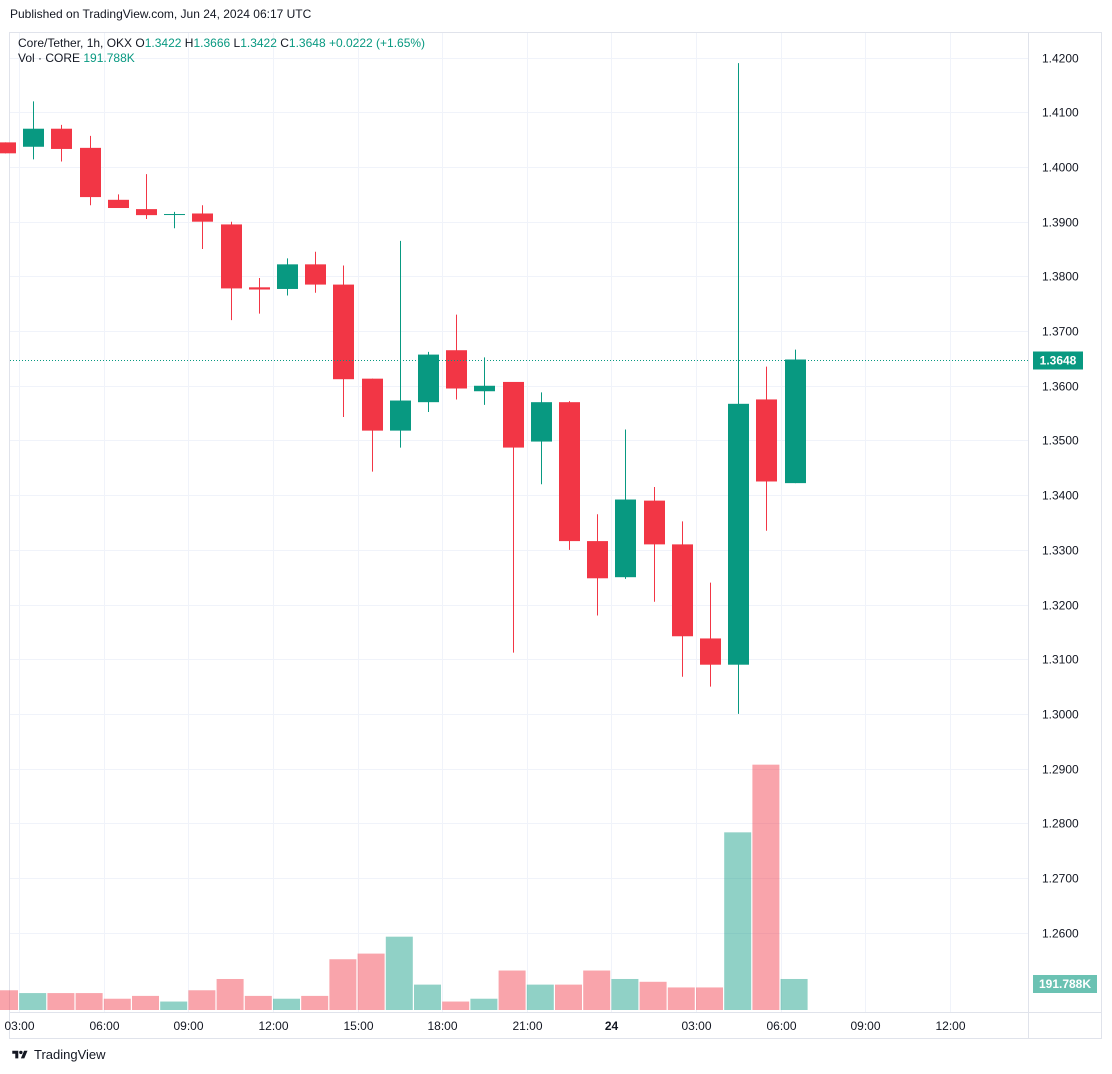 The height and width of the screenshot is (1074, 1112). I want to click on last-volume-label: 191.788K, so click(1065, 984).